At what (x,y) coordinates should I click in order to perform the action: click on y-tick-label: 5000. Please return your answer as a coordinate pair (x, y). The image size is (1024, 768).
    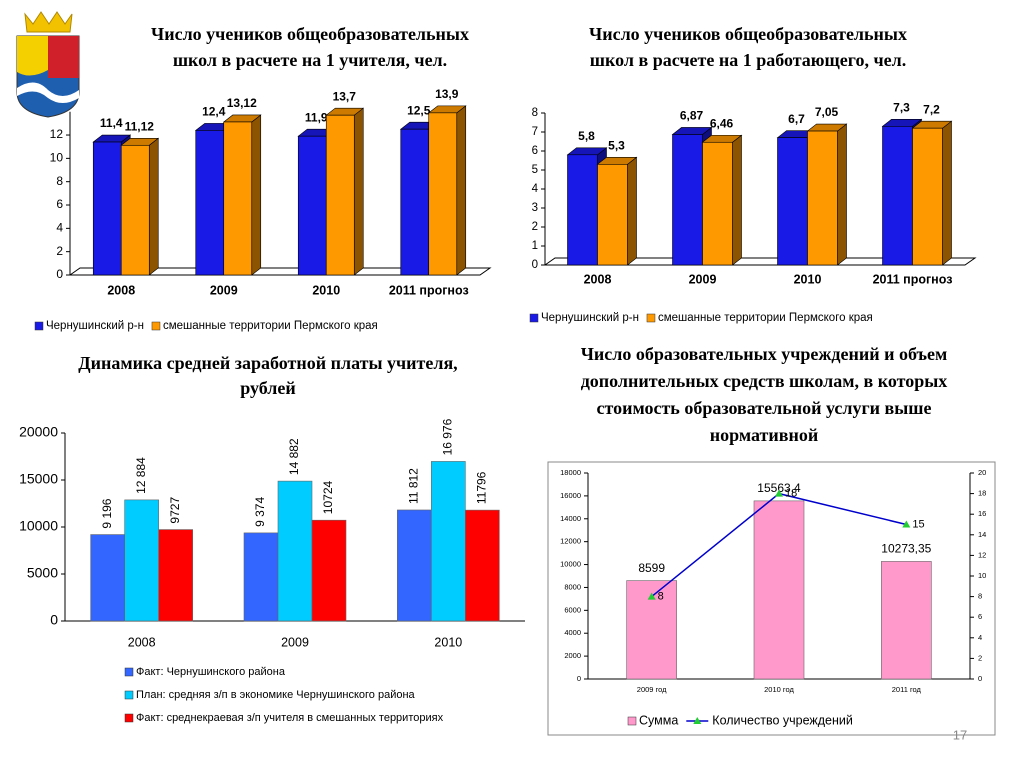
    Looking at the image, I should click on (42, 573).